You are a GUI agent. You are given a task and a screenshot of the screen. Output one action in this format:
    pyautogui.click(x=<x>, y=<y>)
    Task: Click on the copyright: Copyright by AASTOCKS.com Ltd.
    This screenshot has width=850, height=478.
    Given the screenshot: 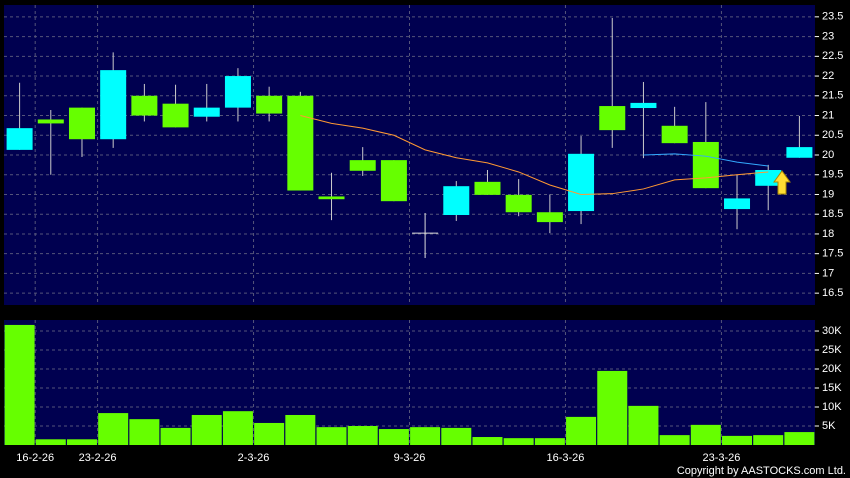 What is the action you would take?
    pyautogui.click(x=761, y=471)
    